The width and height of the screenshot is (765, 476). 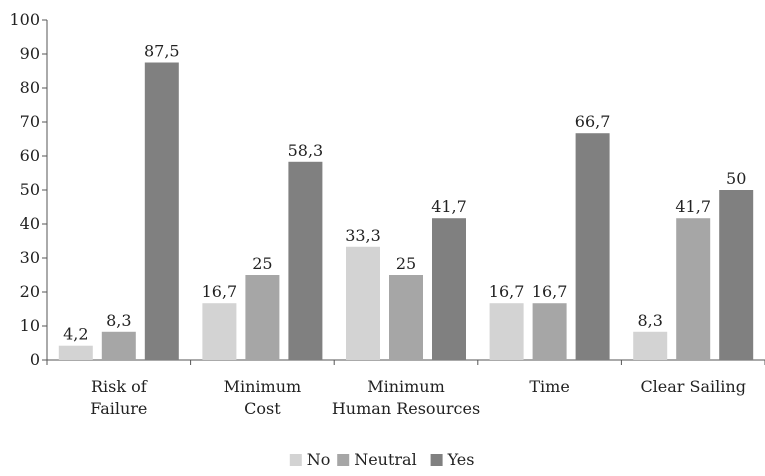 What do you see at coordinates (35, 359) in the screenshot?
I see `y-tick-label: 0` at bounding box center [35, 359].